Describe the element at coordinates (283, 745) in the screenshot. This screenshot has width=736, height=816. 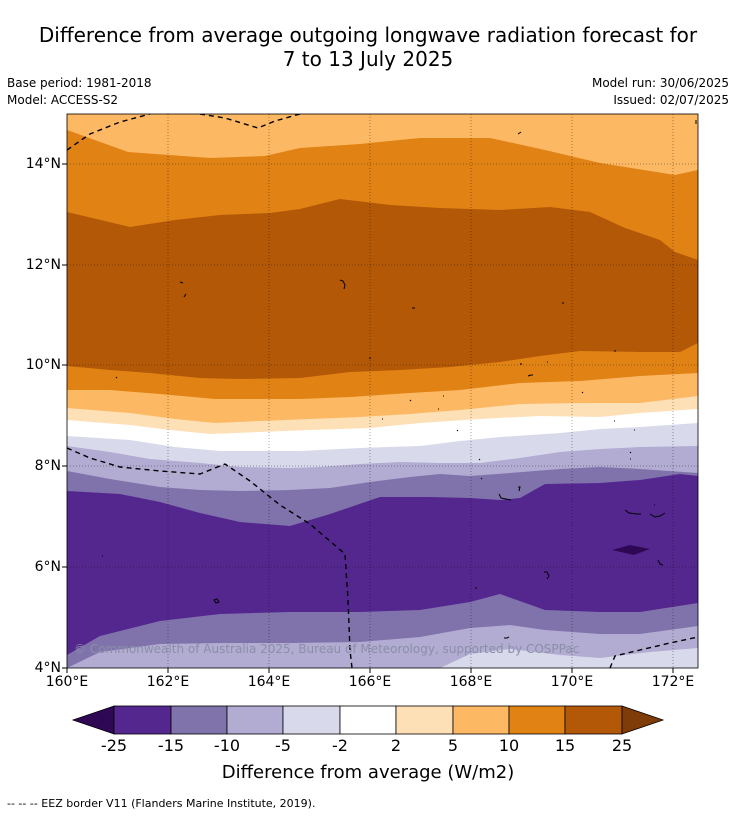
I see `colorbar-tick-label: -5` at that location.